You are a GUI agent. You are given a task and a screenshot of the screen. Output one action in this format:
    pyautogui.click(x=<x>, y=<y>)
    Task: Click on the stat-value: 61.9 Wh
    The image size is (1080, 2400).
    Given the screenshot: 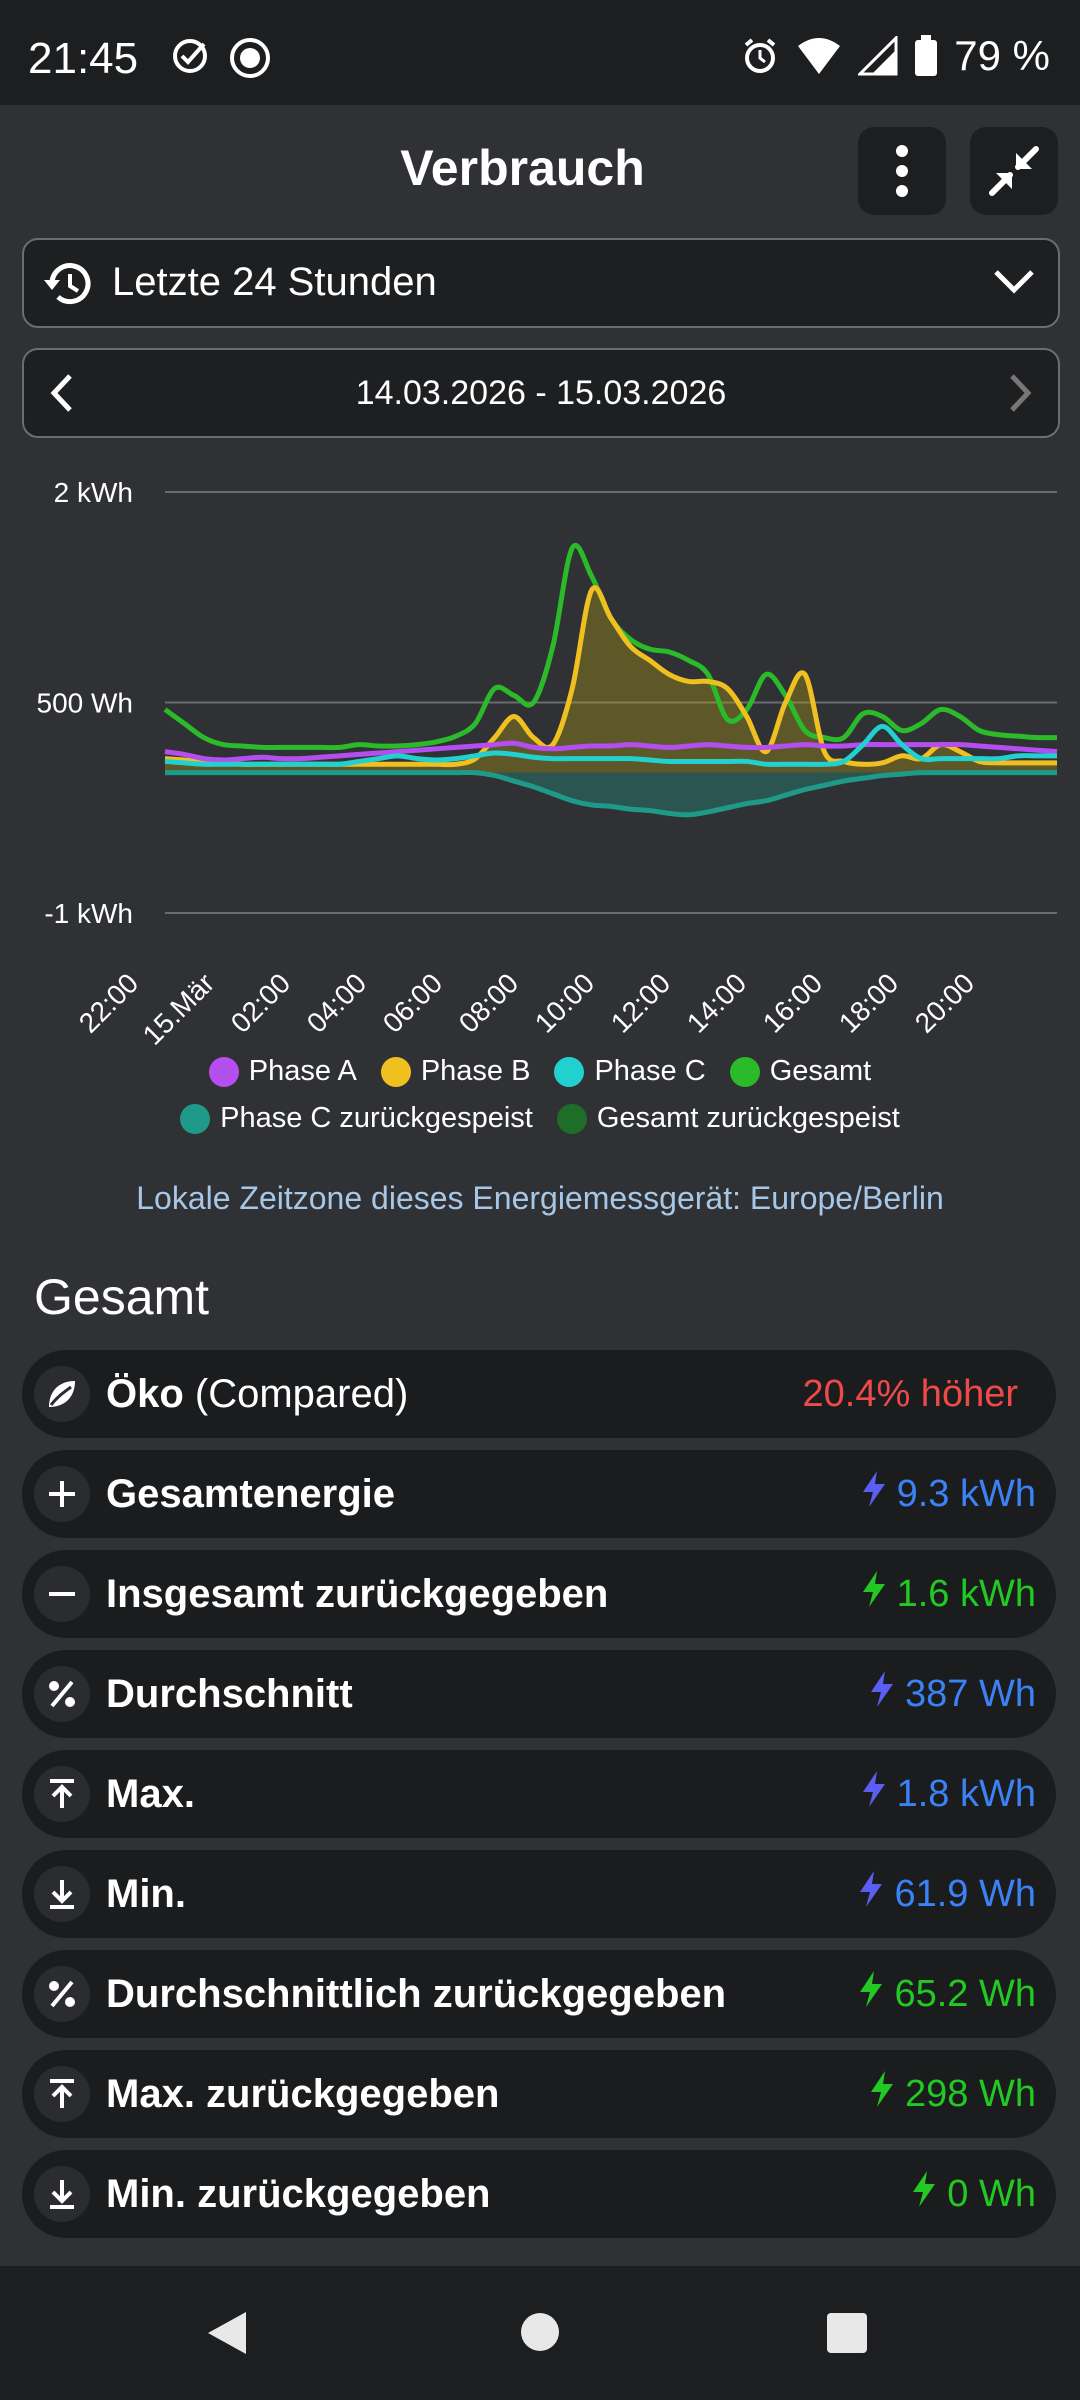 What is the action you would take?
    pyautogui.click(x=946, y=1894)
    